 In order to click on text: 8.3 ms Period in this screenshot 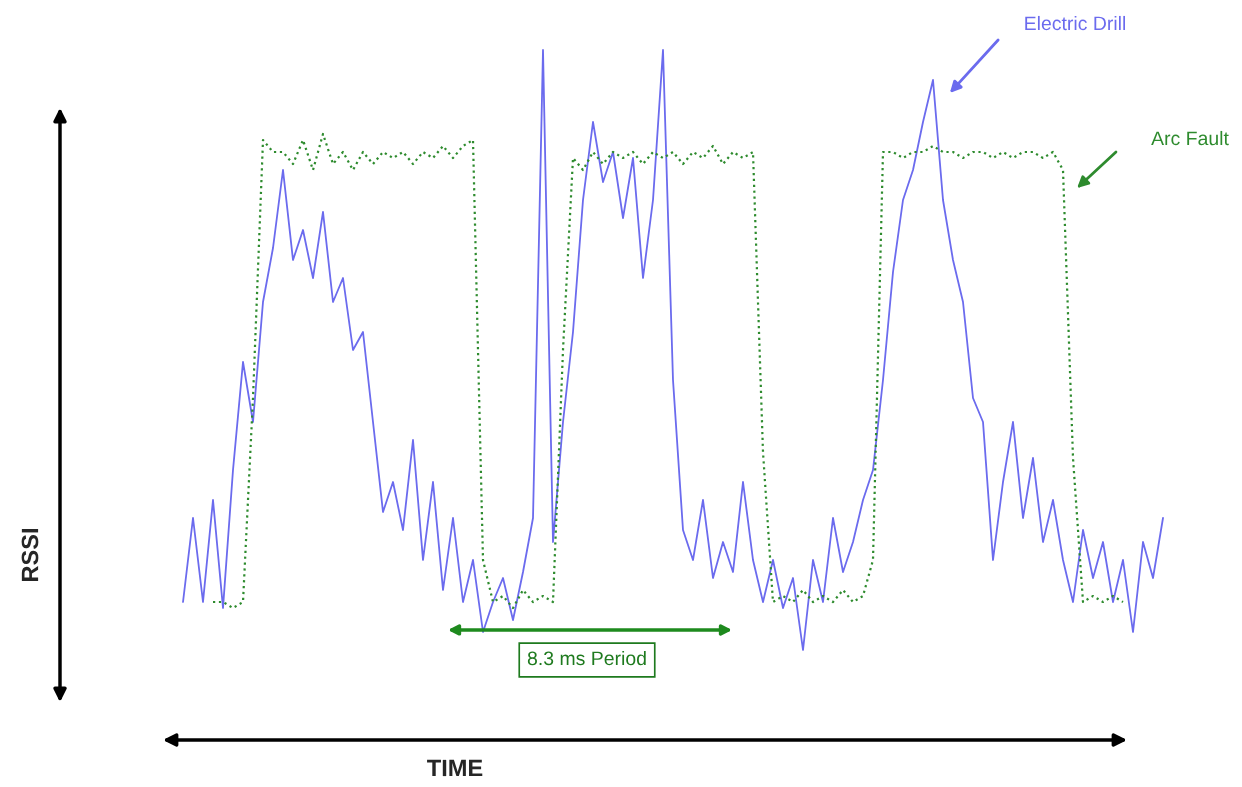, I will do `click(586, 658)`.